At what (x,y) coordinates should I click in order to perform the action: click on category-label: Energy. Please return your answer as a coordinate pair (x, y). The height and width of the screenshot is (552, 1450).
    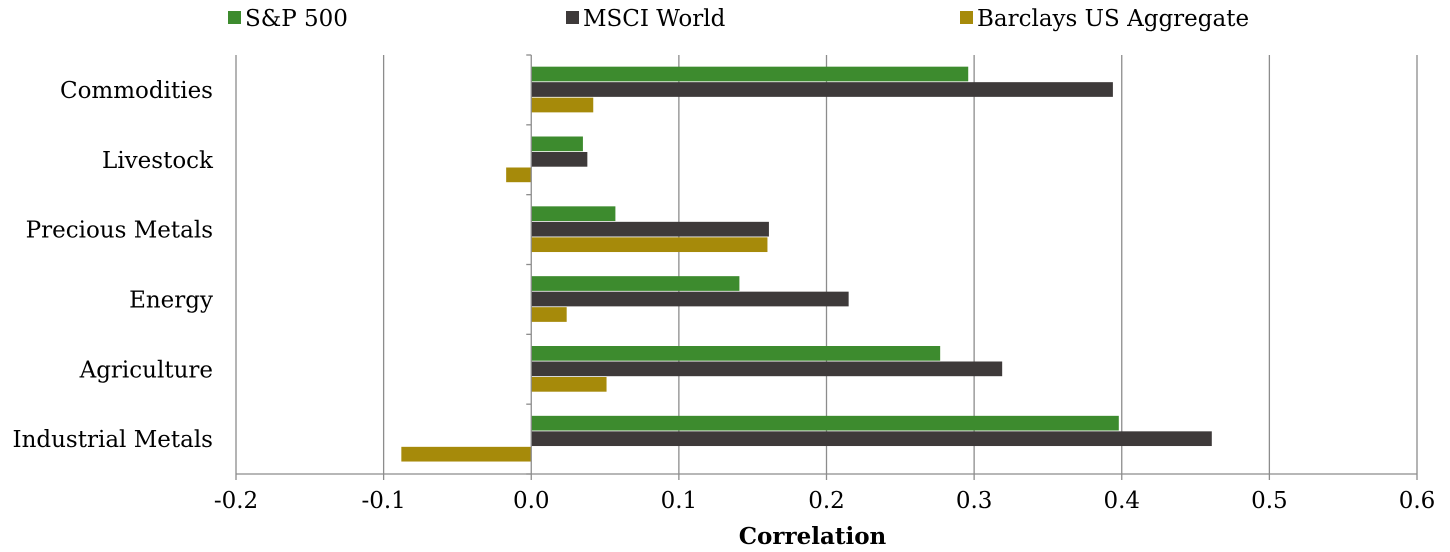
    Looking at the image, I should click on (171, 300).